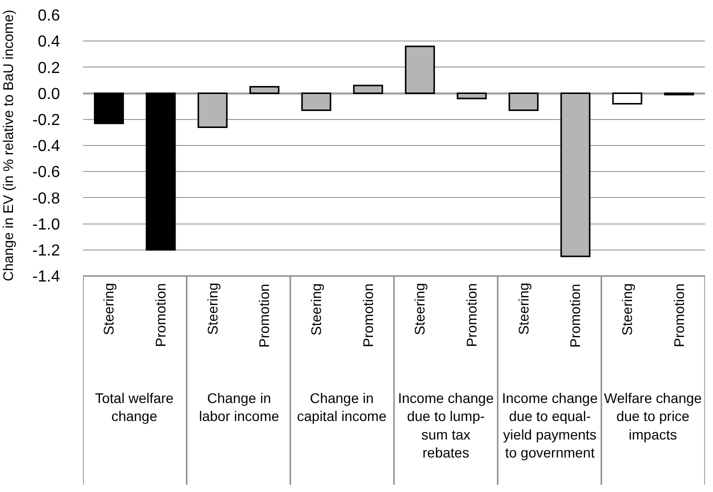 The width and height of the screenshot is (713, 492). What do you see at coordinates (239, 407) in the screenshot?
I see `text: Change in labor income` at bounding box center [239, 407].